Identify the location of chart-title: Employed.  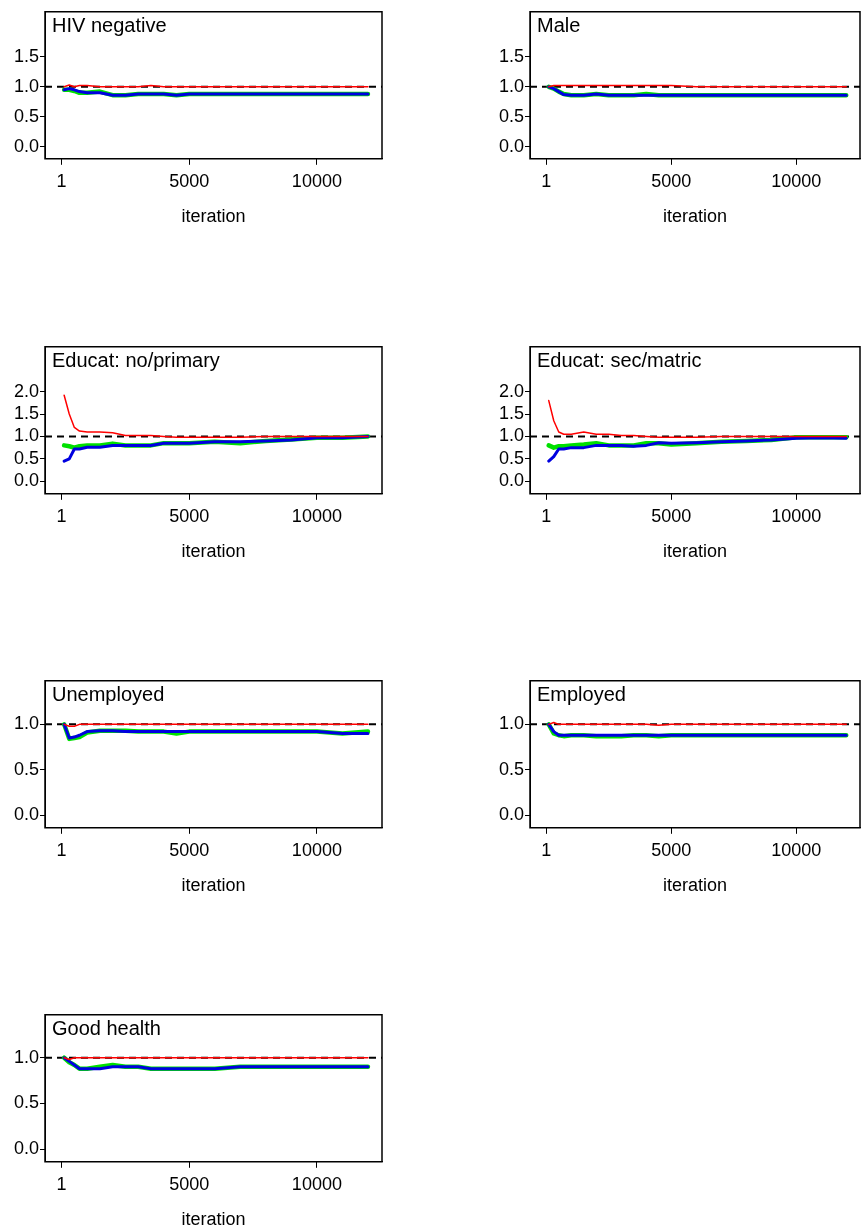
(581, 694).